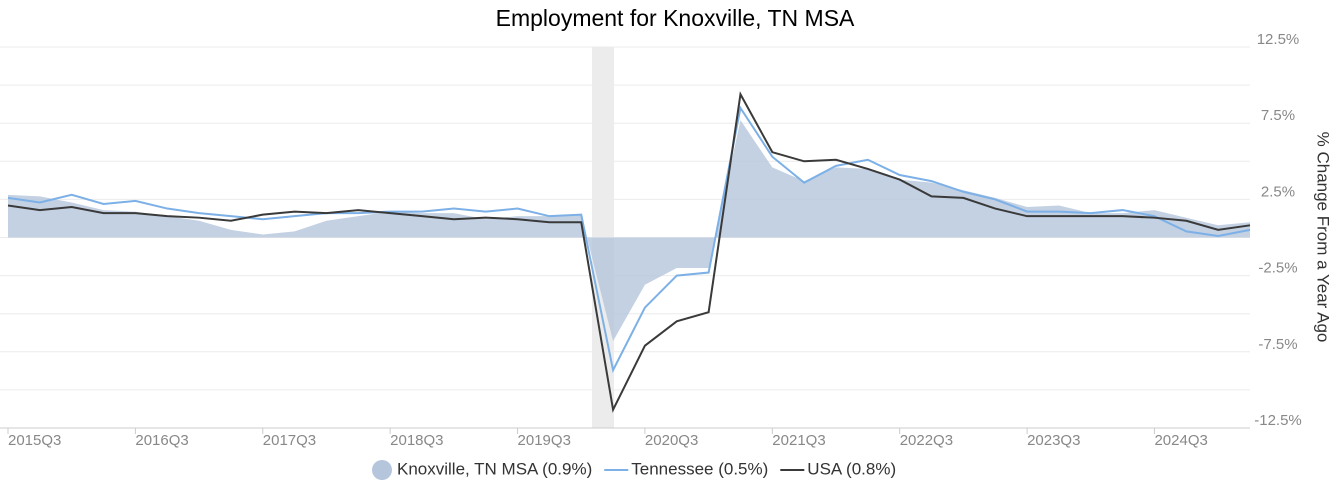 The image size is (1343, 492). What do you see at coordinates (1180, 440) in the screenshot?
I see `x-tick-label: 2024Q3` at bounding box center [1180, 440].